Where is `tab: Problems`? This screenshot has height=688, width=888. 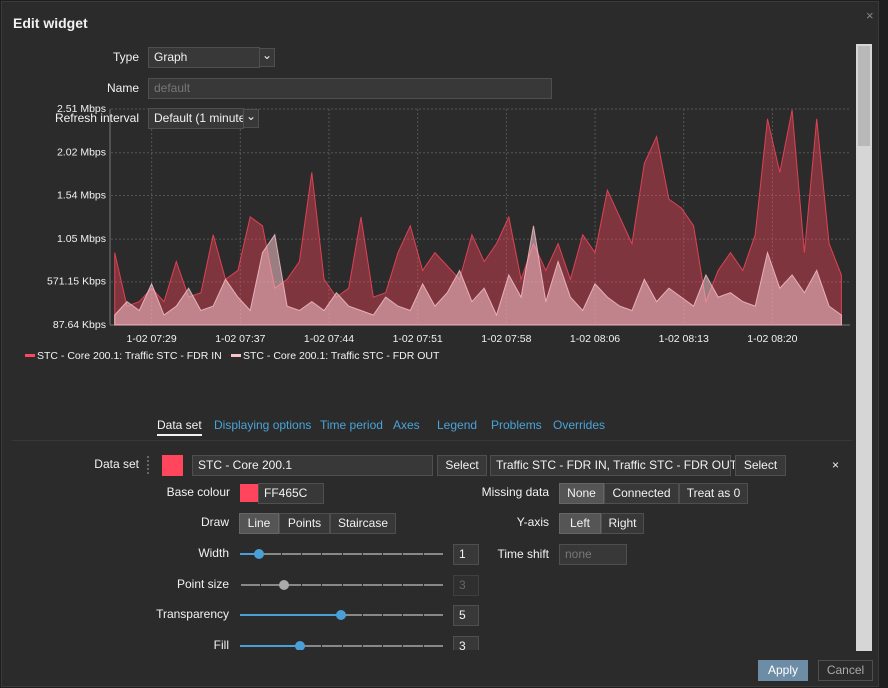 tab: Problems is located at coordinates (516, 426).